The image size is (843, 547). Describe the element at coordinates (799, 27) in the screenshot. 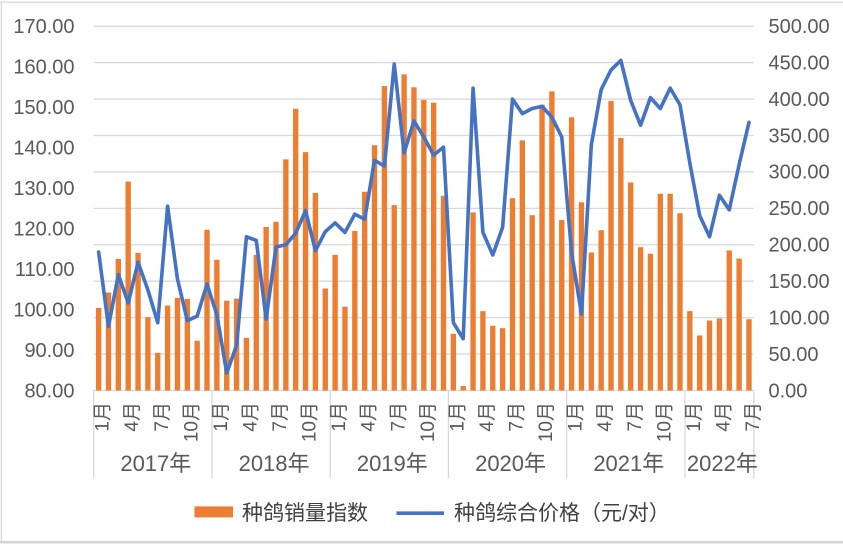

I see `svg-text: 500.00` at that location.